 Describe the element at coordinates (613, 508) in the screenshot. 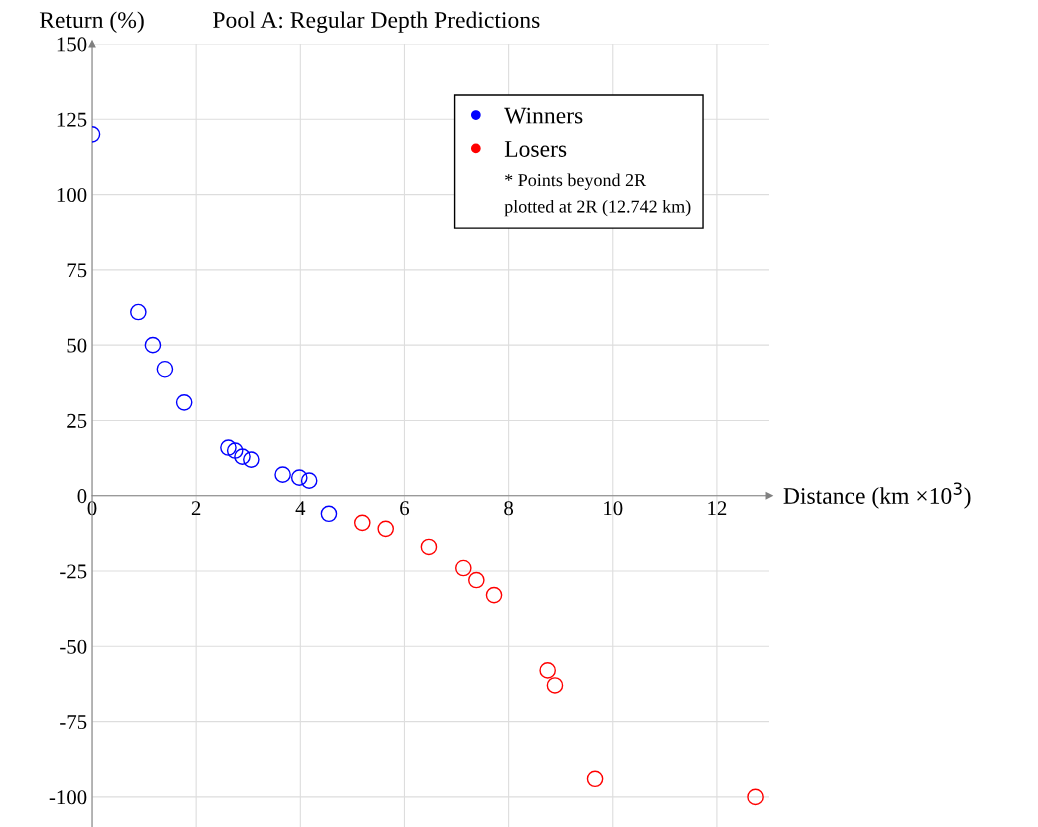

I see `x-tick-label: 10` at that location.